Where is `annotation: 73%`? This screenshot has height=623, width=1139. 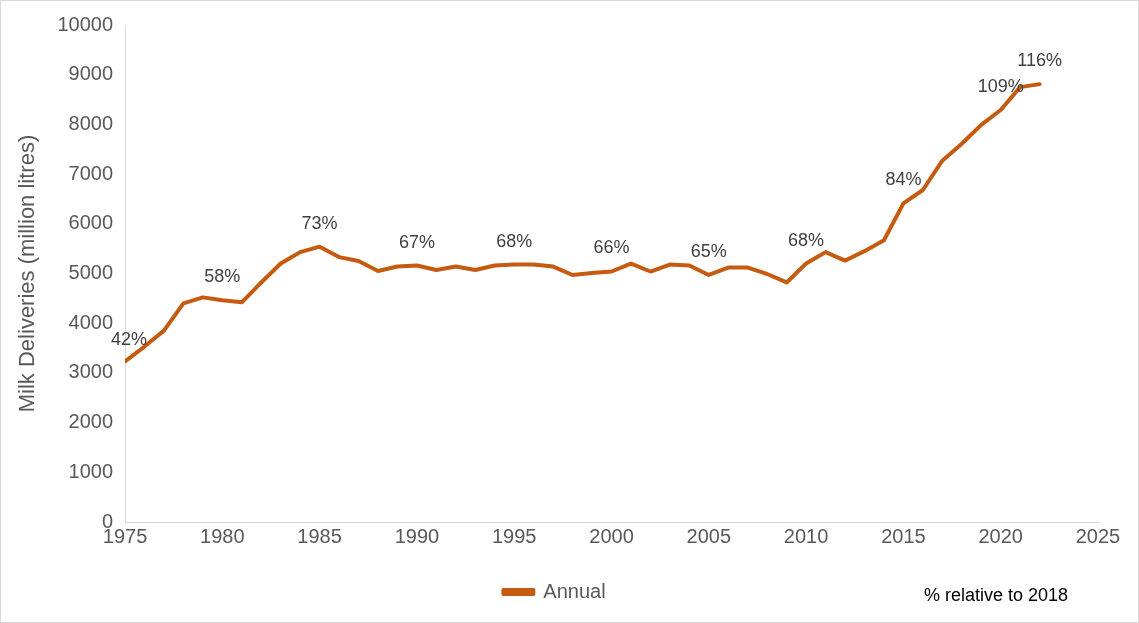
annotation: 73% is located at coordinates (319, 222).